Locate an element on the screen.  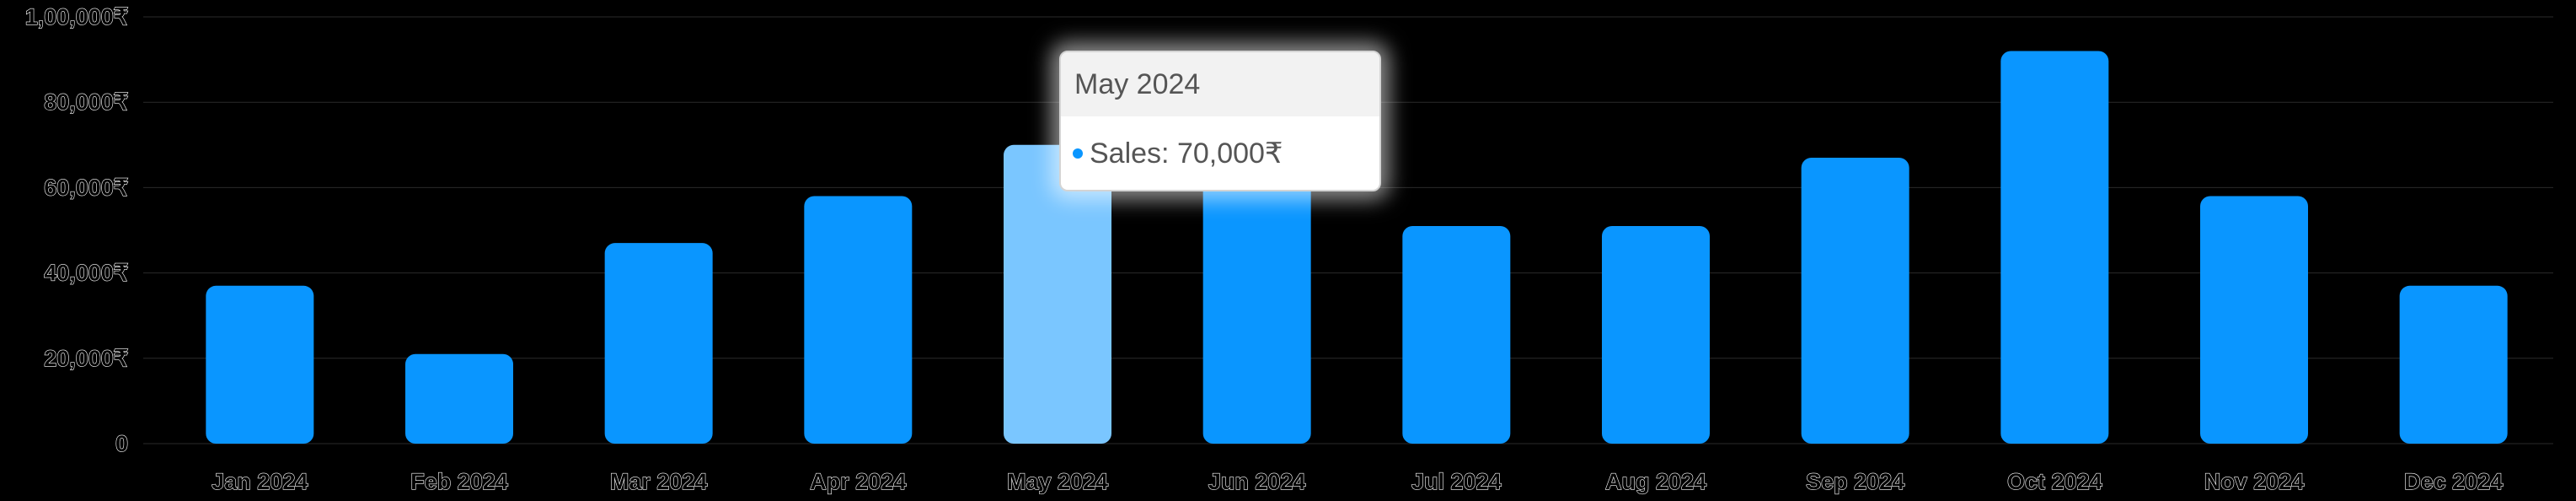
x-tick-label: Aug 2024 is located at coordinates (1655, 481).